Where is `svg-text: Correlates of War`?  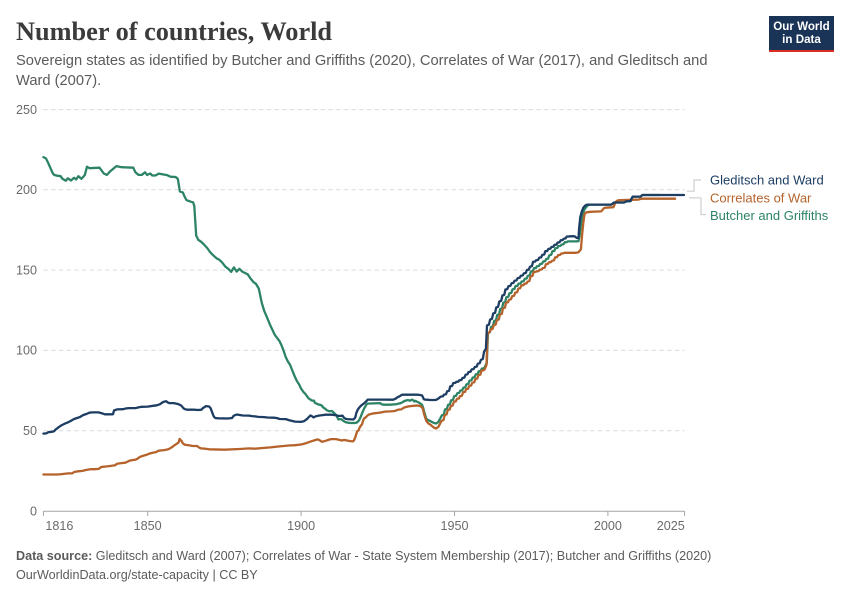
svg-text: Correlates of War is located at coordinates (761, 198).